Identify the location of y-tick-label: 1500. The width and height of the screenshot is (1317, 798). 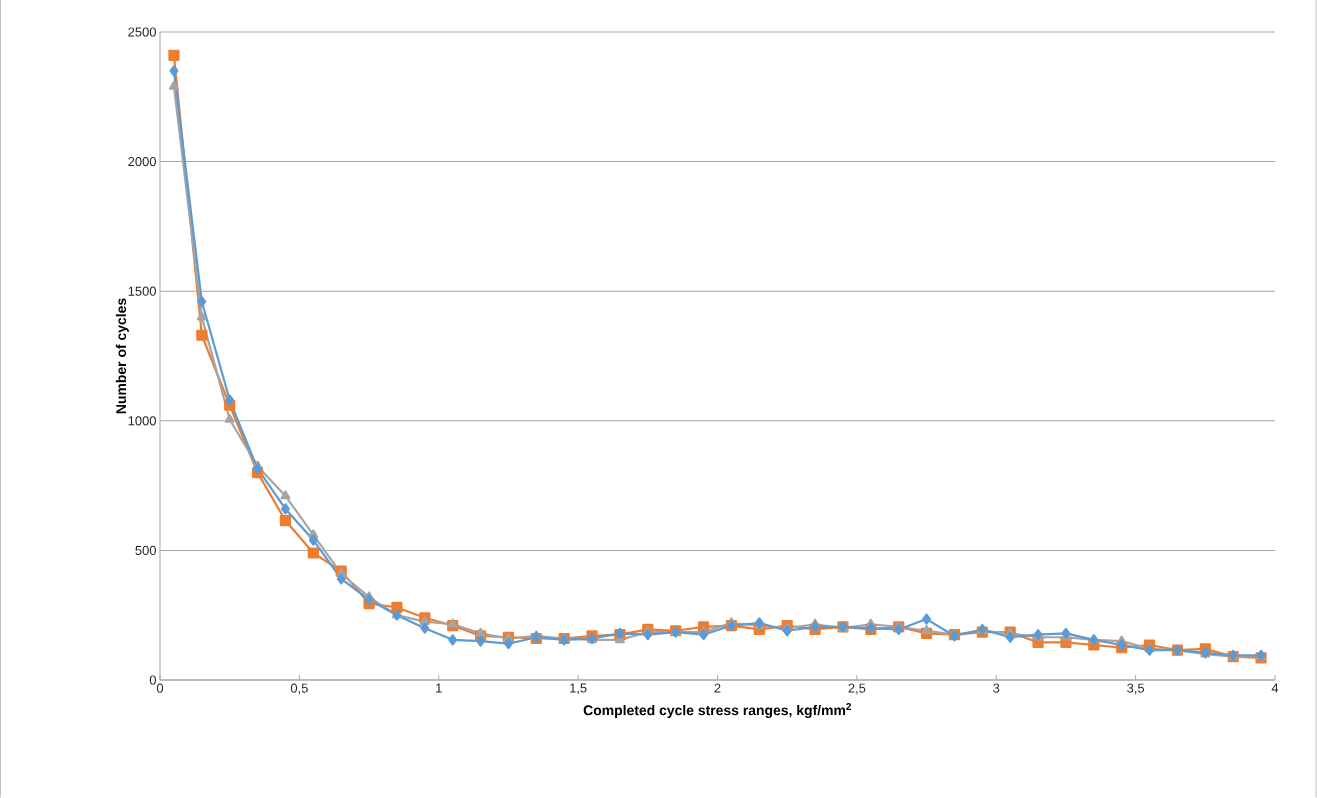
(142, 291).